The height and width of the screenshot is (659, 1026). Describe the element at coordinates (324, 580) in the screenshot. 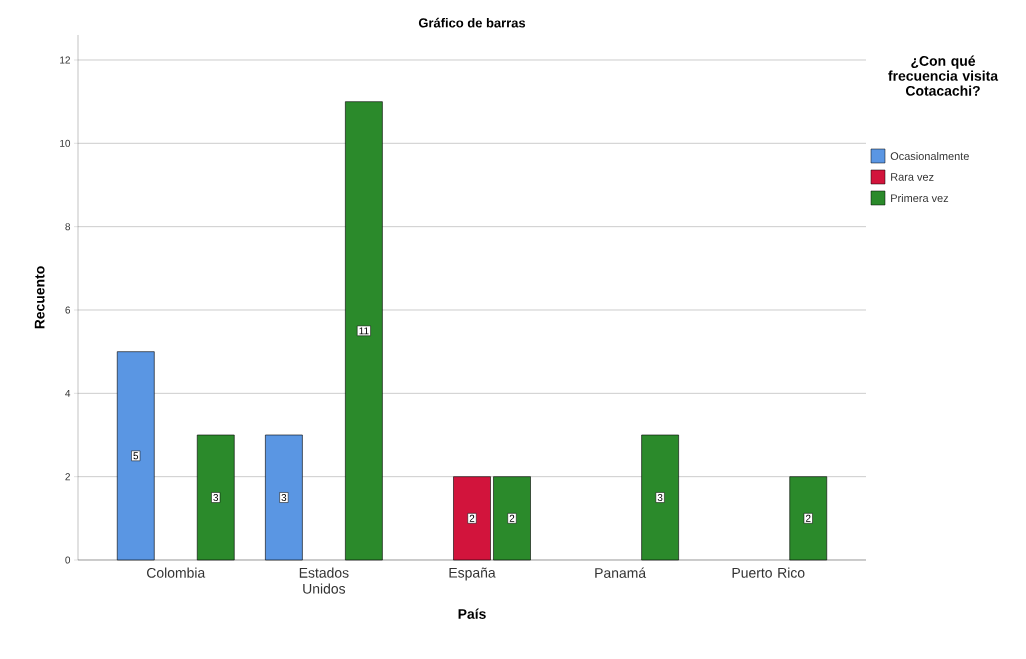

I see `x-tick-label: Estados Unidos` at that location.